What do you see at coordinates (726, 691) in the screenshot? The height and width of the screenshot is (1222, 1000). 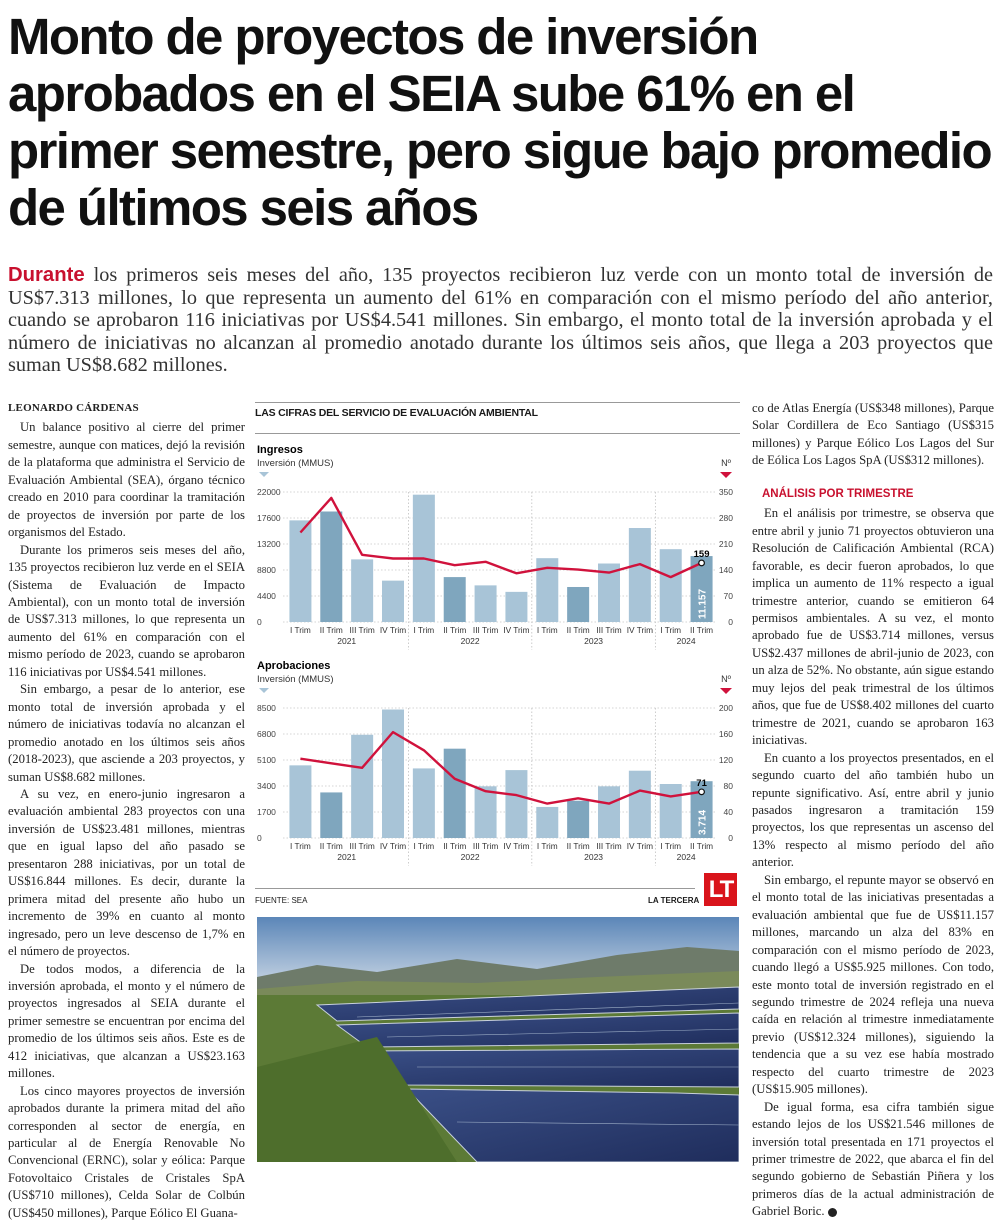 I see `right-axis-marker-icon` at bounding box center [726, 691].